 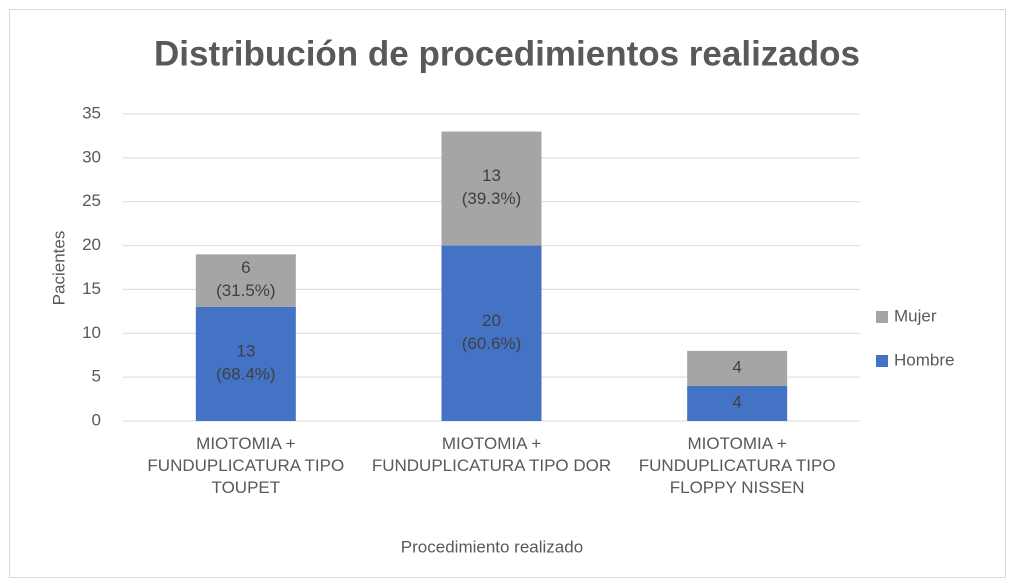 What do you see at coordinates (96, 419) in the screenshot?
I see `y-tick-label: 0` at bounding box center [96, 419].